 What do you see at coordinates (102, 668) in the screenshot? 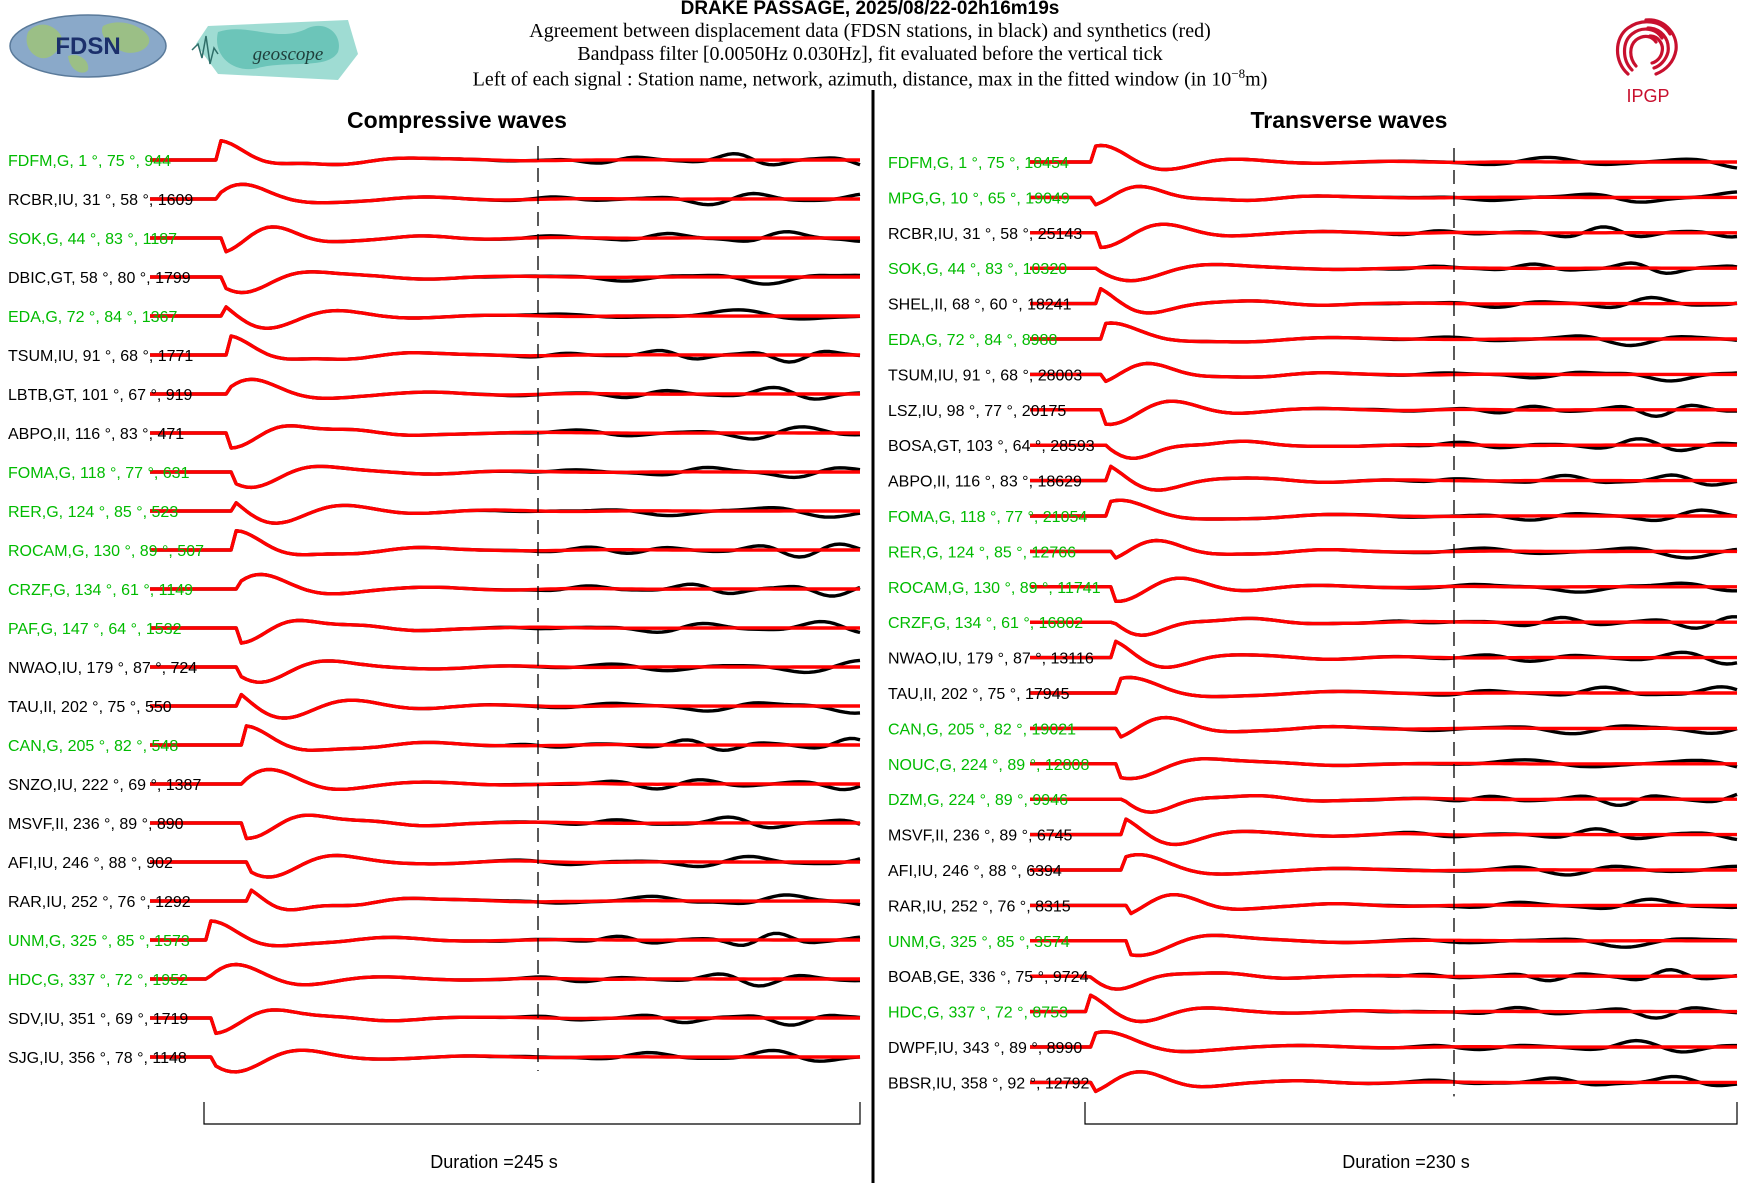
I see `station-label: NWAO,IU, 179 °, 87 °, 724` at bounding box center [102, 668].